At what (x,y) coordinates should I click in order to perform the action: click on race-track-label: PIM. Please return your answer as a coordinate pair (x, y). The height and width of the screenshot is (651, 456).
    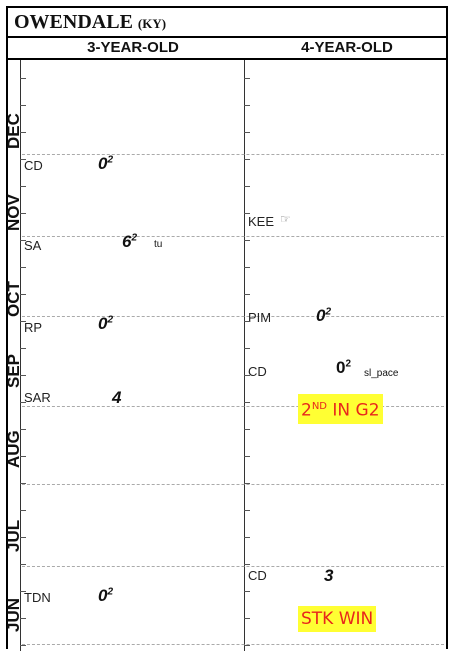
    Looking at the image, I should click on (260, 317).